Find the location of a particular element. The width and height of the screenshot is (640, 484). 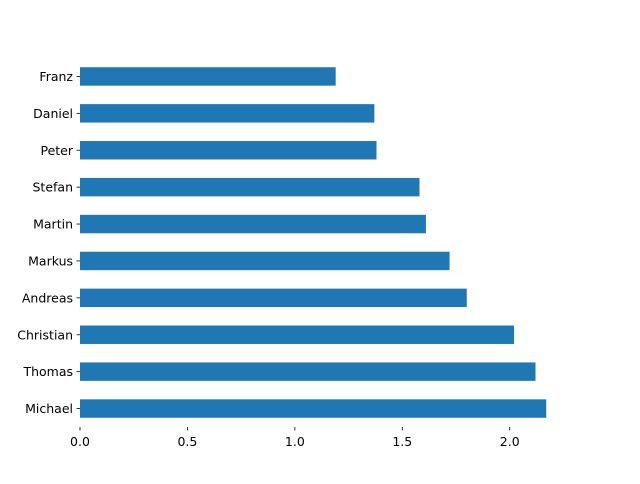

bar-peter is located at coordinates (228, 150).